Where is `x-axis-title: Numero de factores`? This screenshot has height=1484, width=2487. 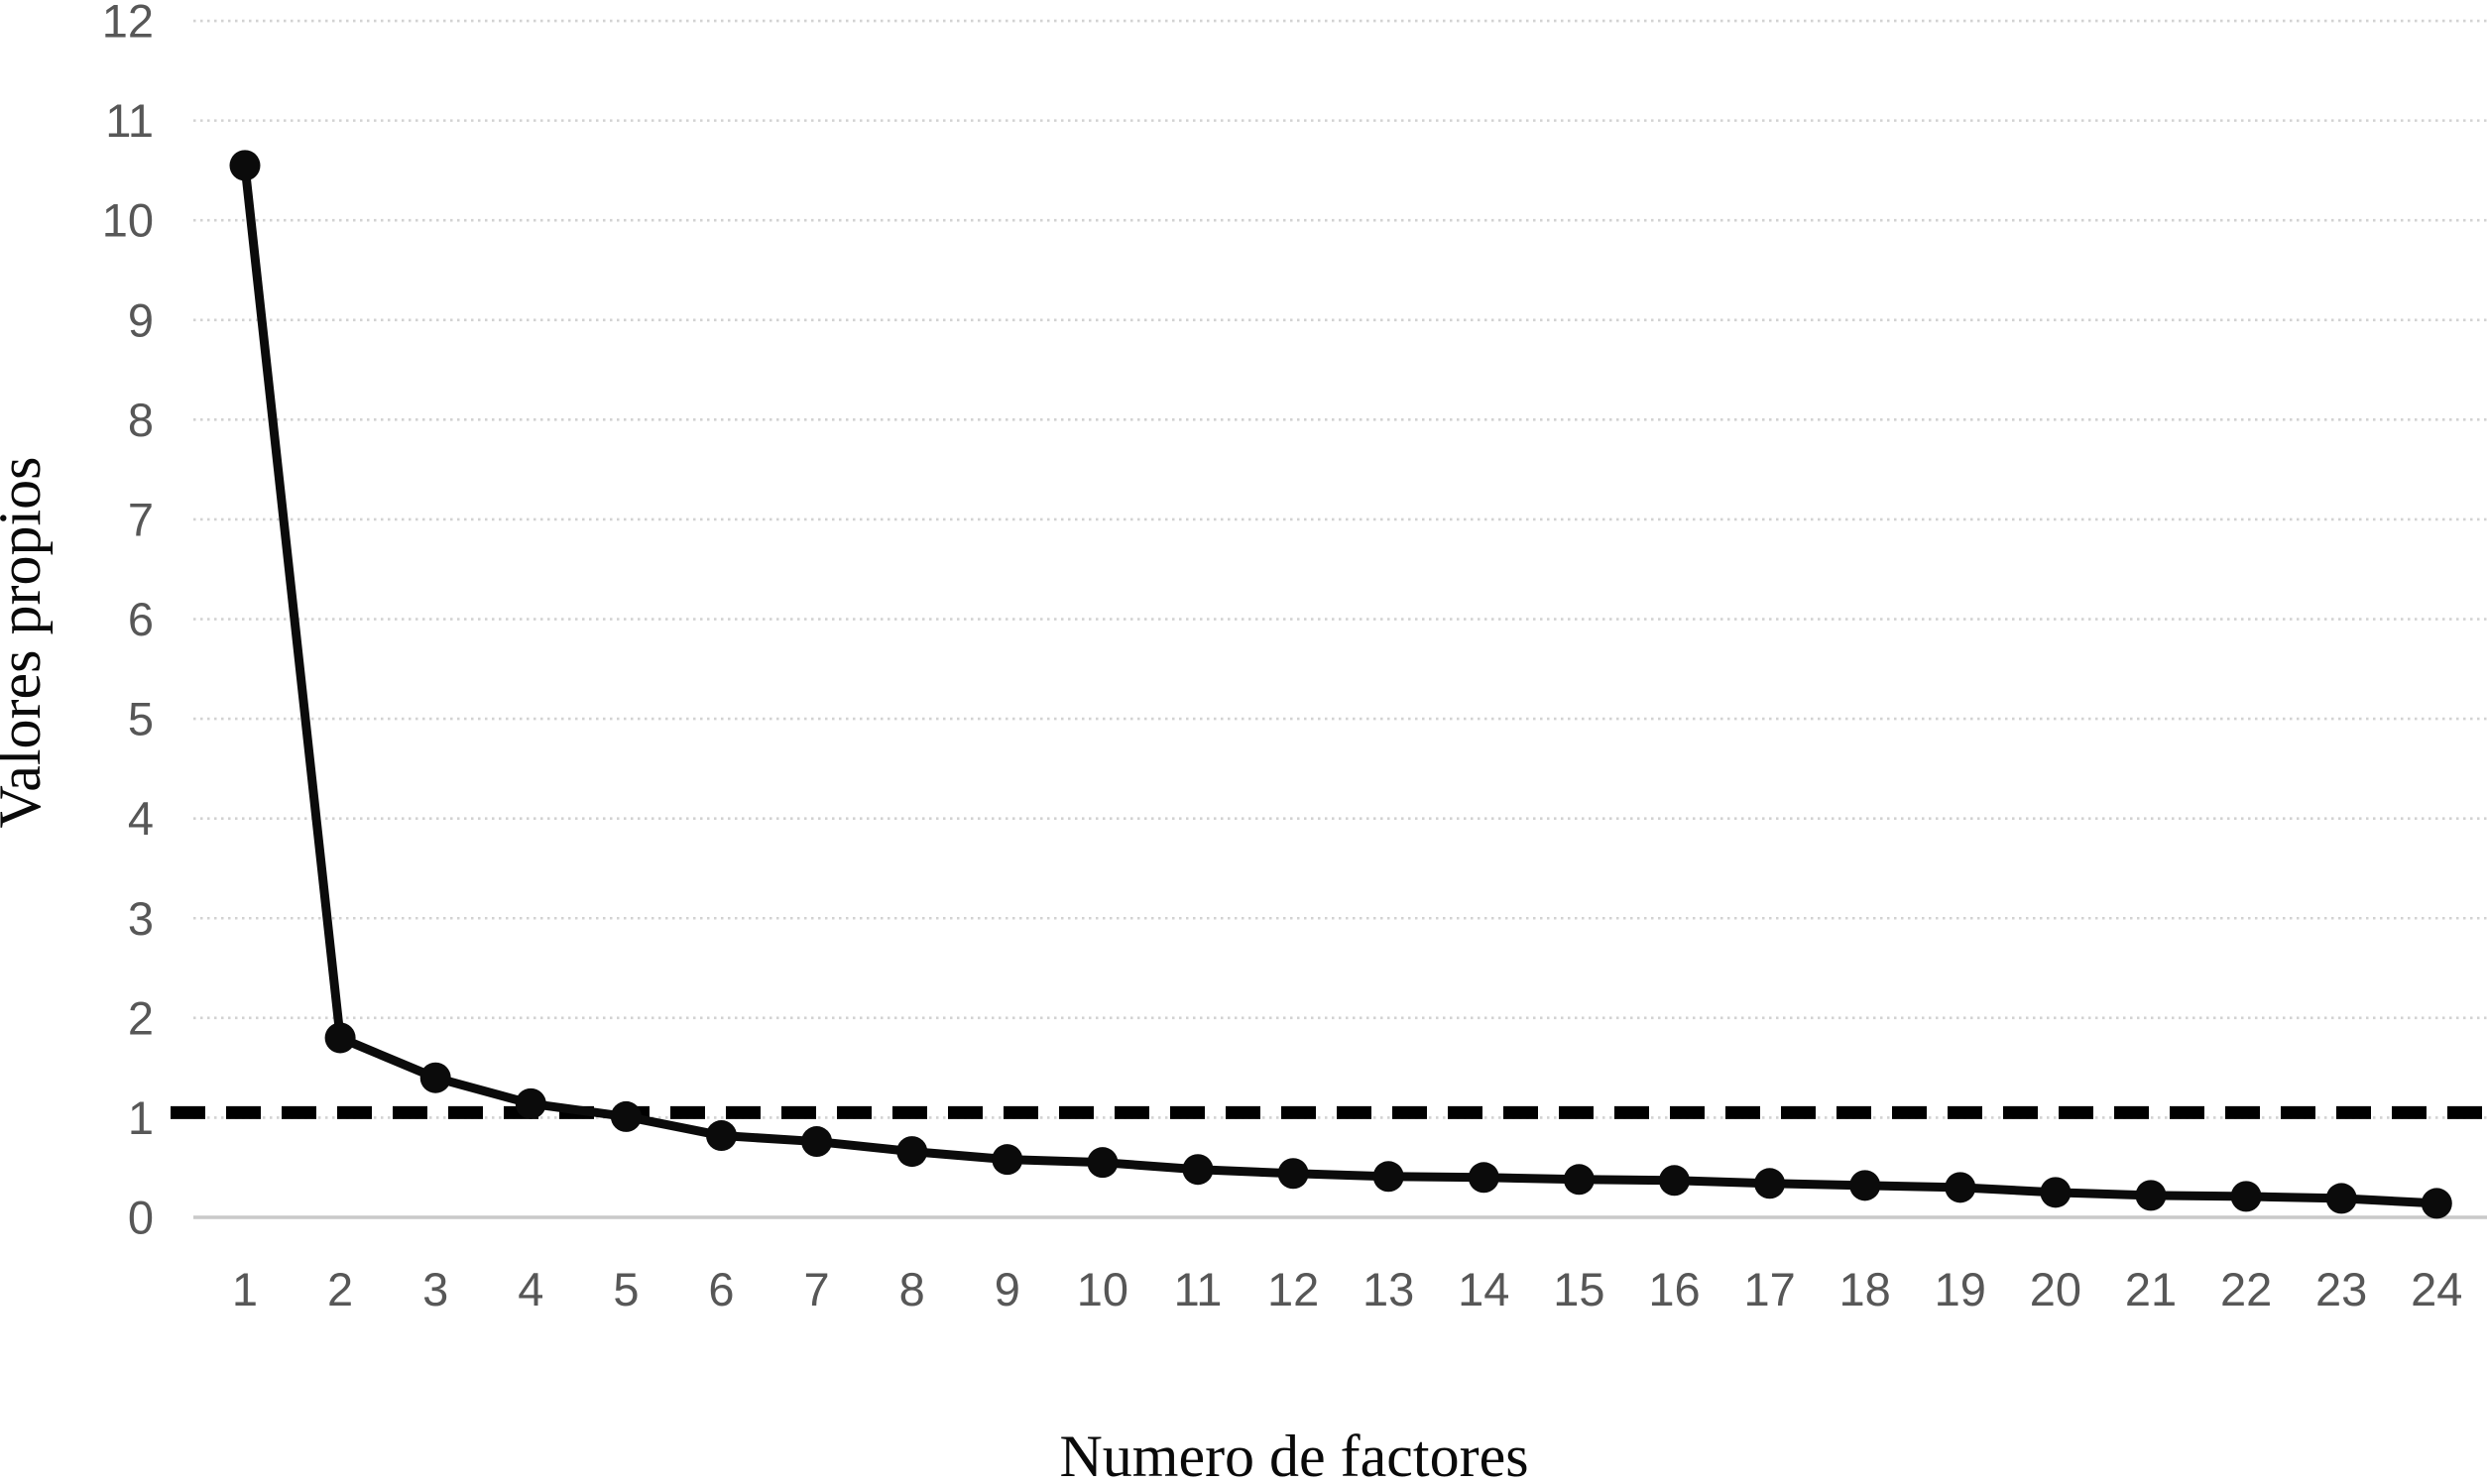
x-axis-title: Numero de factores is located at coordinates (1293, 1454).